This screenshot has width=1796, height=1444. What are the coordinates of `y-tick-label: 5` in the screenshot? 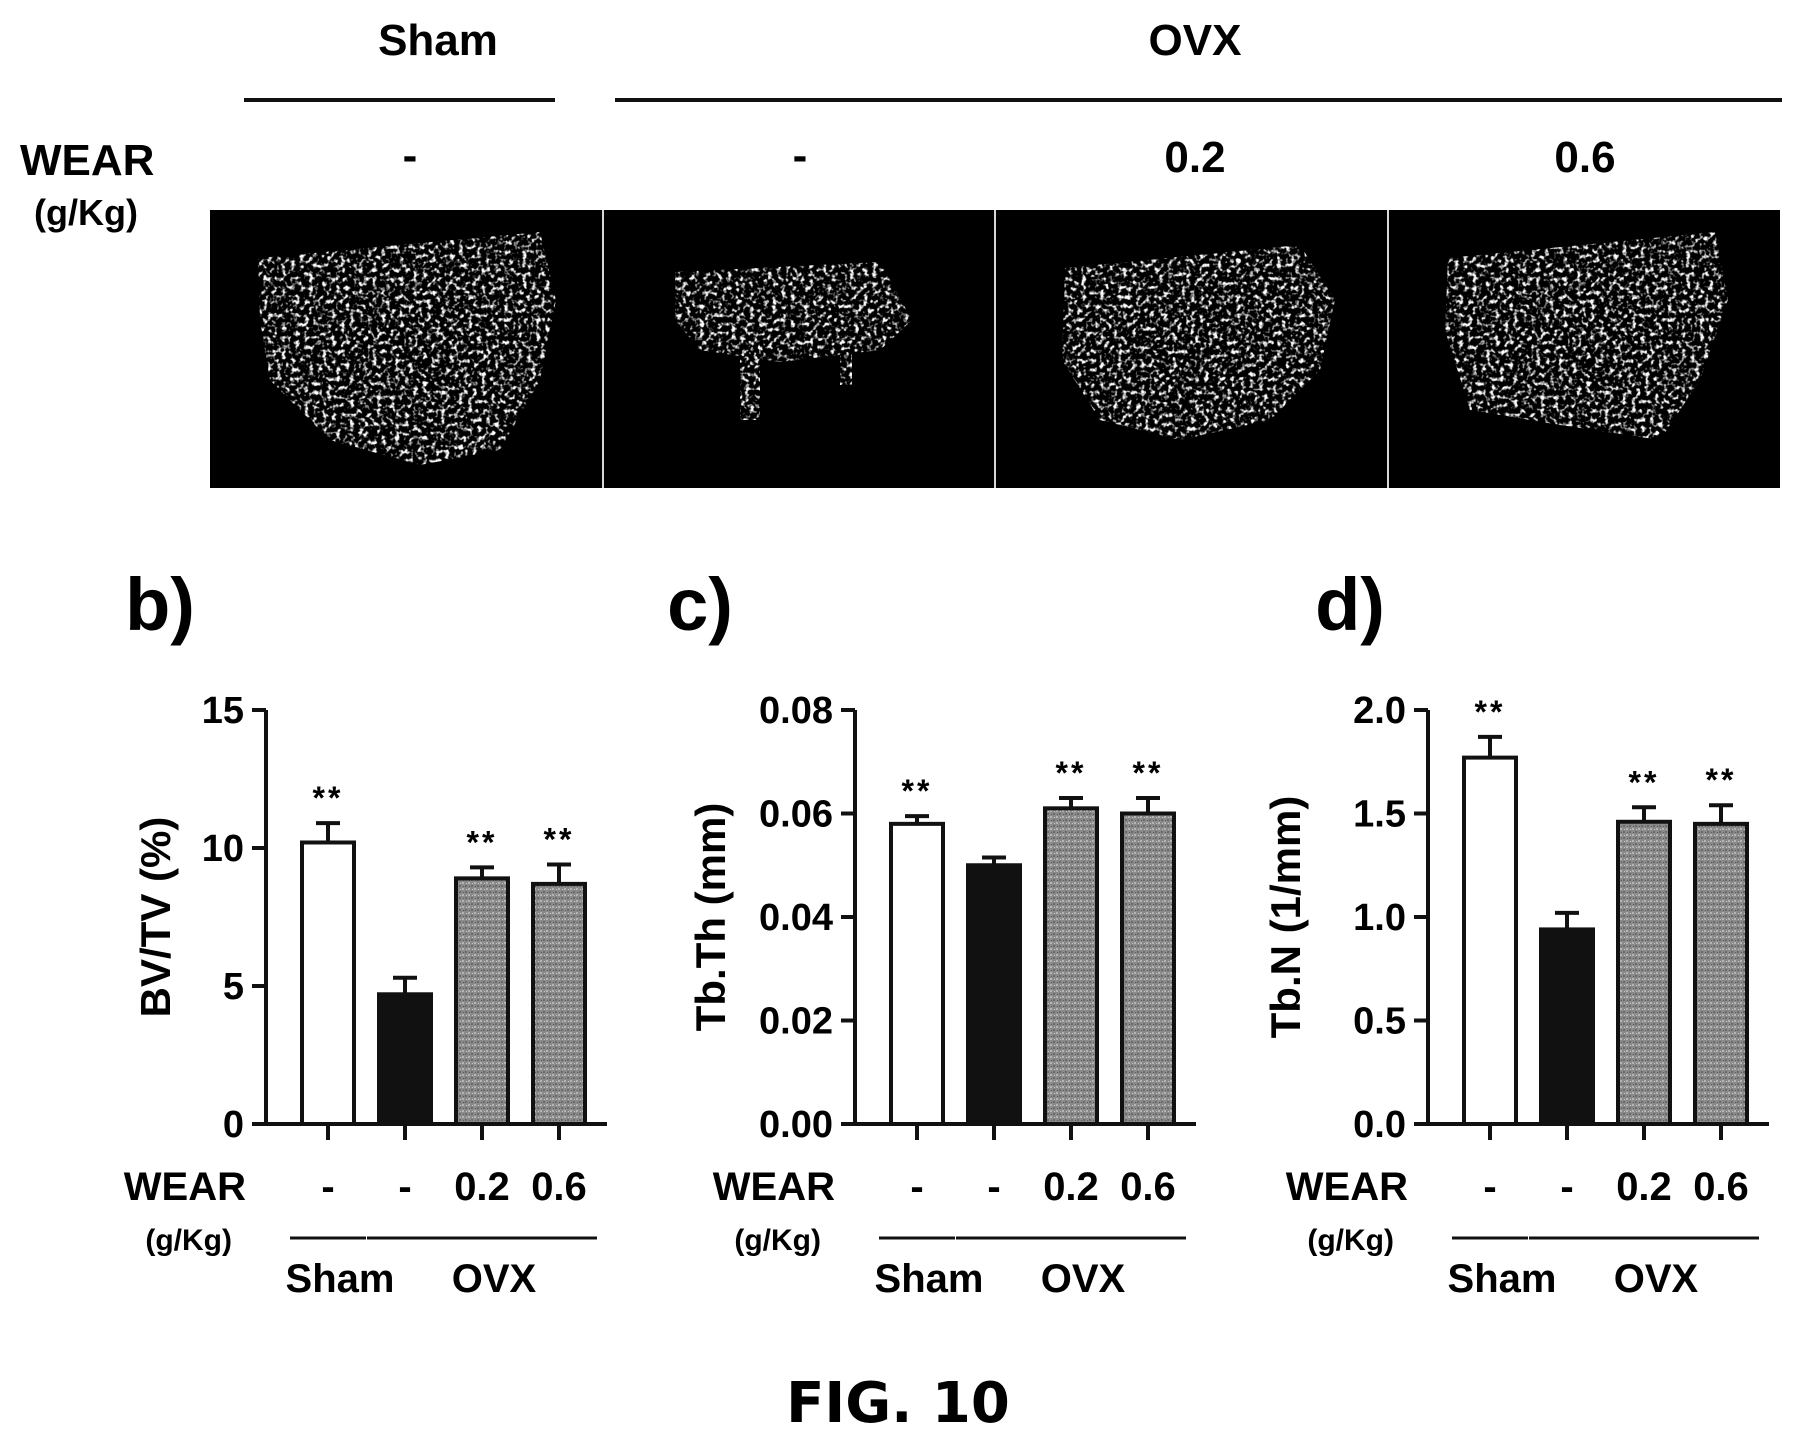 It's located at (233, 987).